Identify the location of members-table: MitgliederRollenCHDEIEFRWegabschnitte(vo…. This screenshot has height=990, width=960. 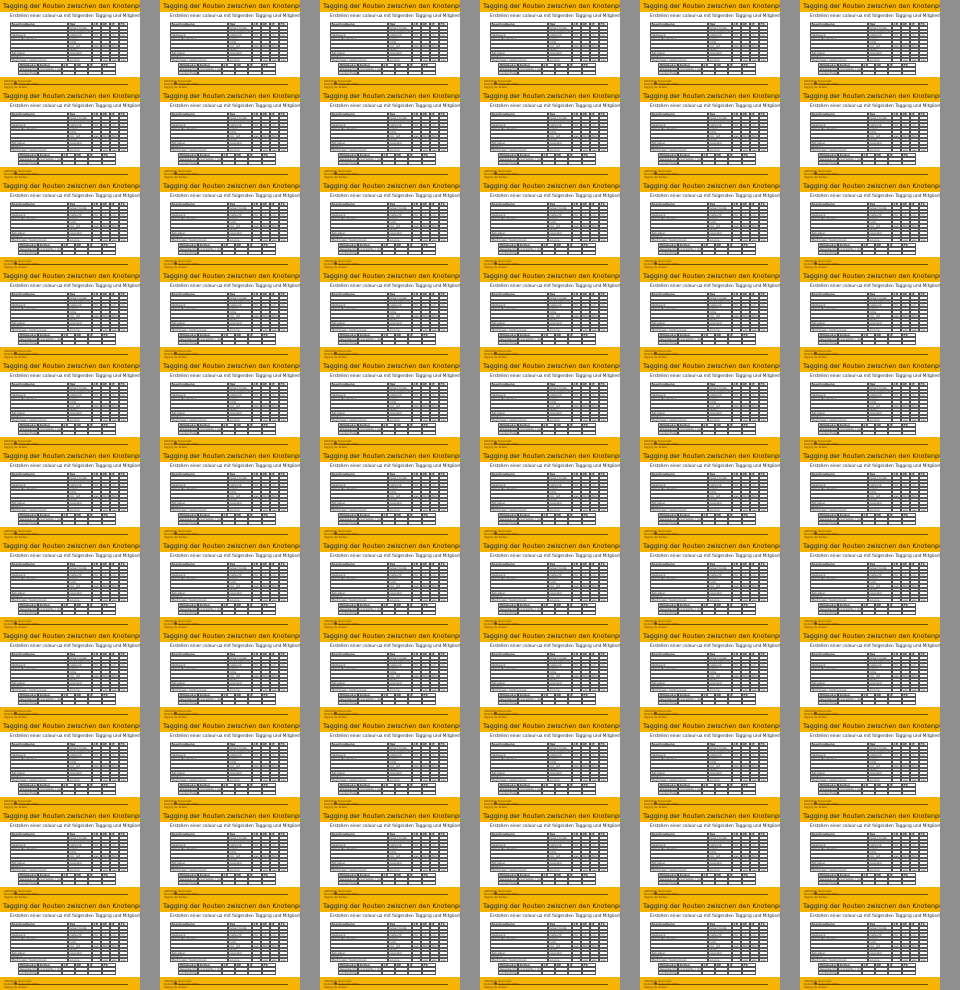
(707, 519).